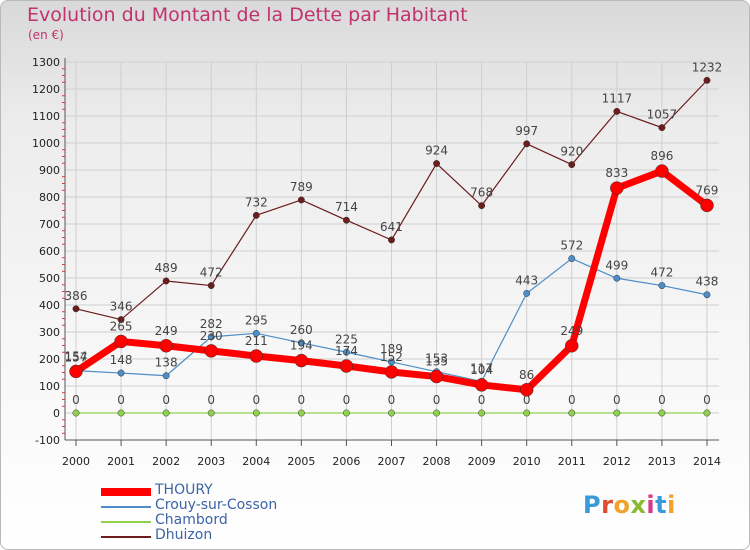 The width and height of the screenshot is (750, 550). Describe the element at coordinates (617, 461) in the screenshot. I see `x-tick-label: 2012` at that location.